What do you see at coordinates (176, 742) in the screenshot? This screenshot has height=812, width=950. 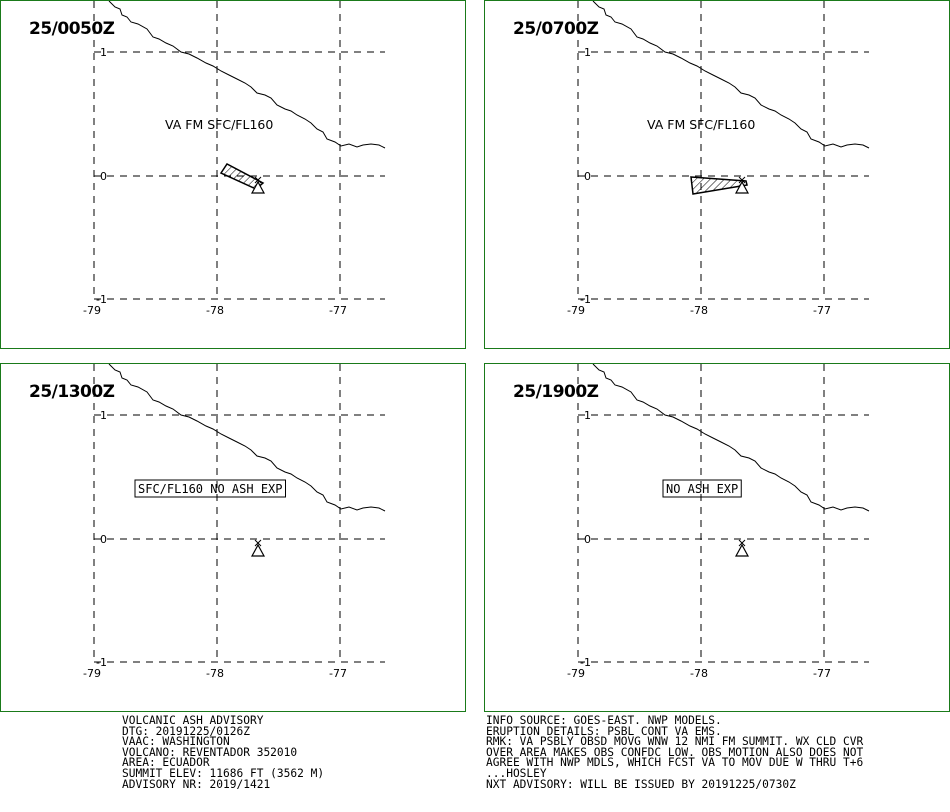 I see `footer-line: VAAC: WASHINGTON` at bounding box center [176, 742].